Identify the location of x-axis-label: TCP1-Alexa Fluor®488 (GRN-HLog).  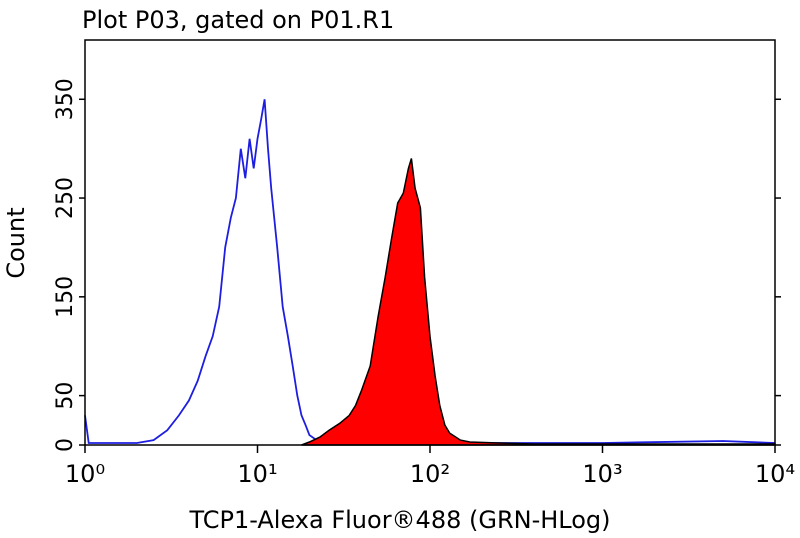
(399, 520).